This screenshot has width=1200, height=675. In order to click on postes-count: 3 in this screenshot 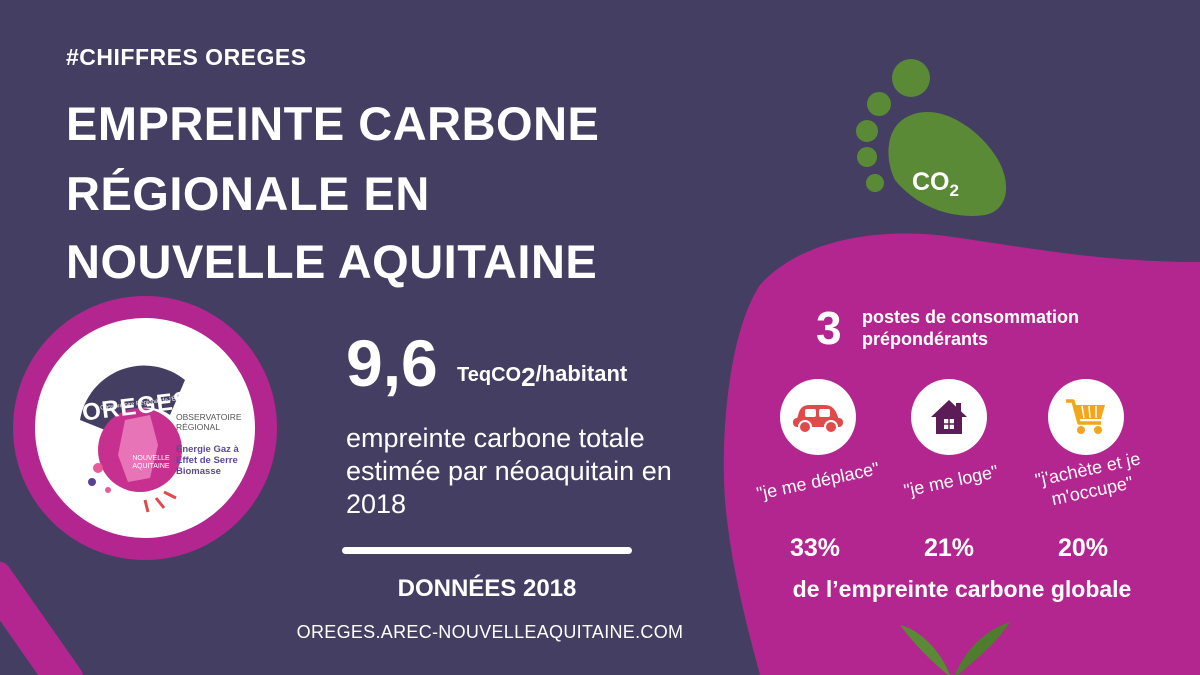, I will do `click(829, 328)`.